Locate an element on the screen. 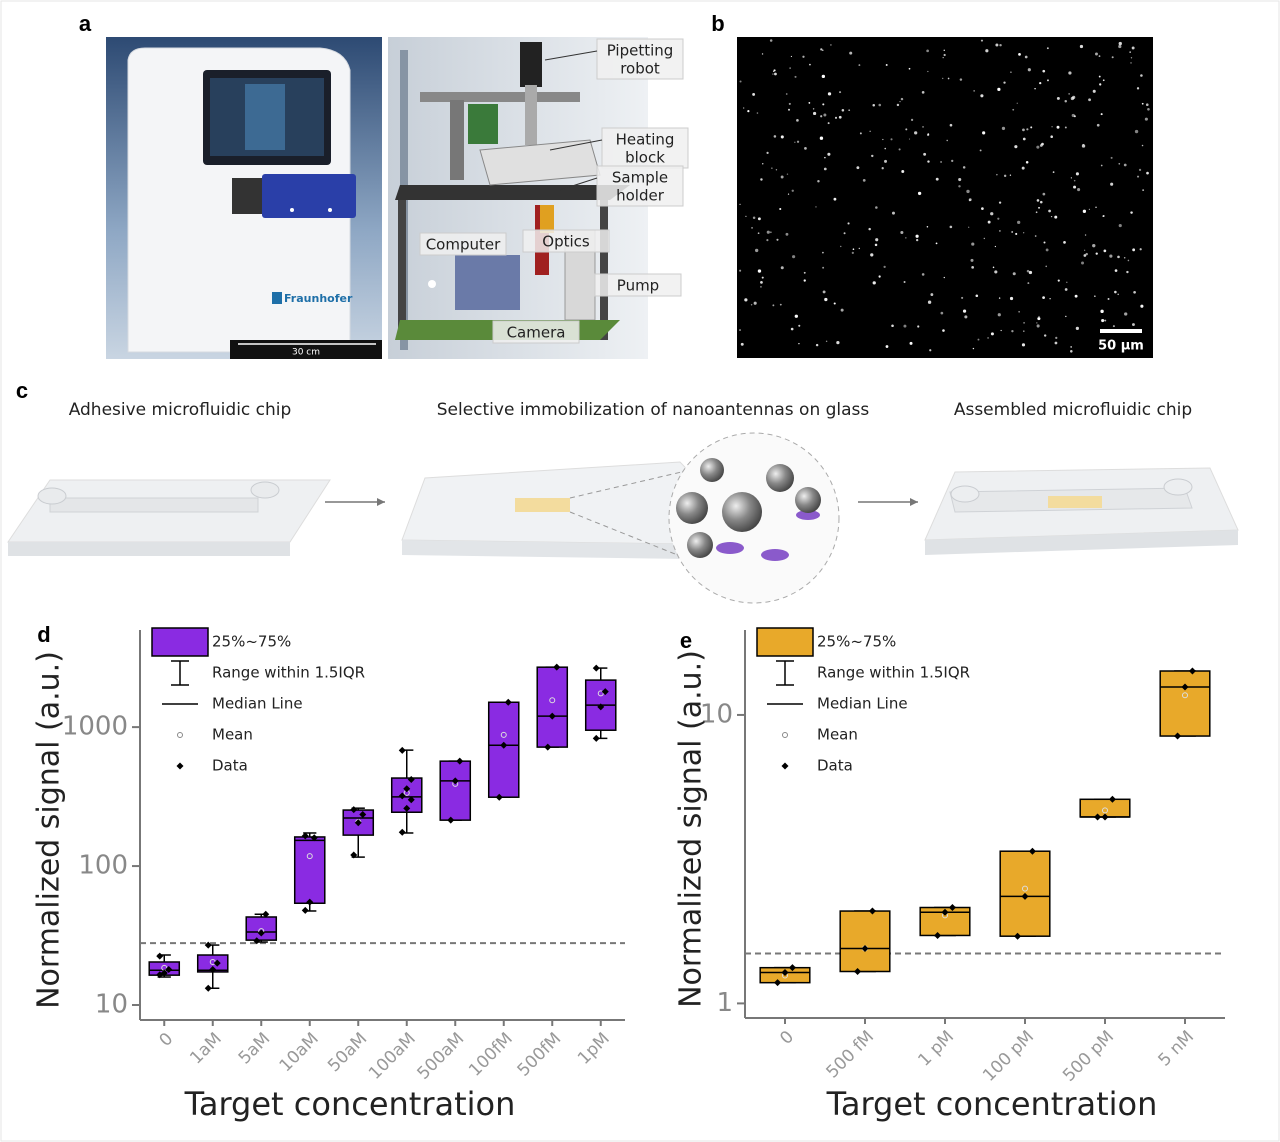 This screenshot has height=1142, width=1280. legend-label: Data is located at coordinates (835, 766).